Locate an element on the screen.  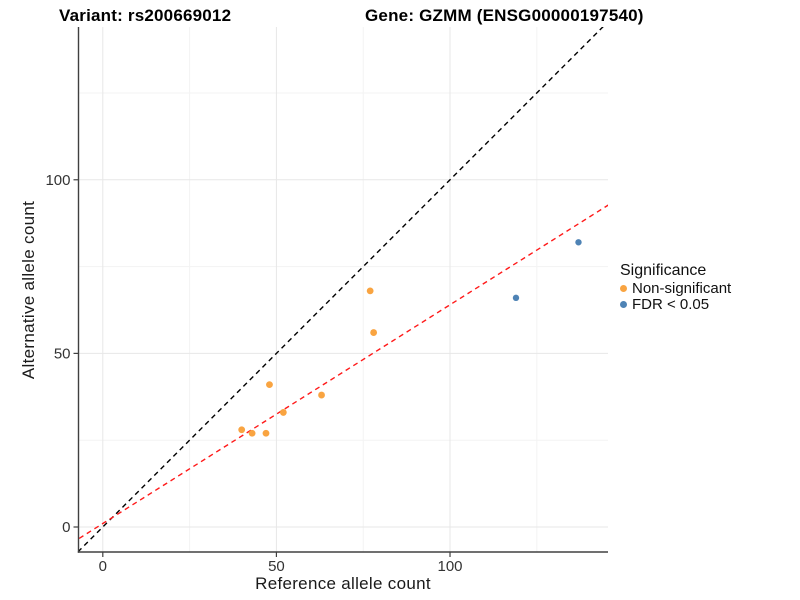
x-axis-label: Reference allele count is located at coordinates (343, 583).